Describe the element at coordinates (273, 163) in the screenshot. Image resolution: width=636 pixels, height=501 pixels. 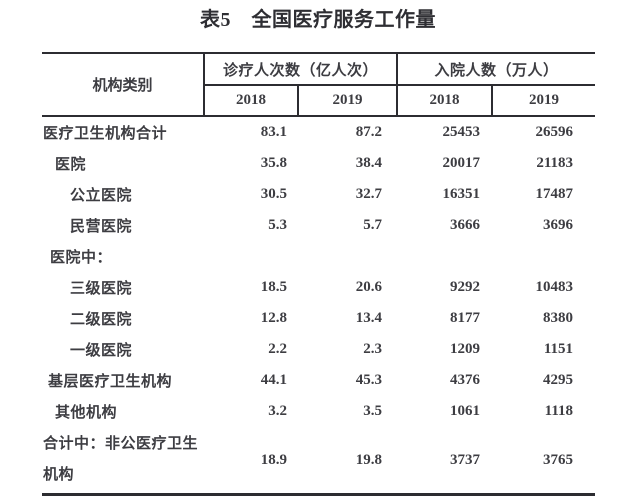
I see `cell-value: 35.8` at that location.